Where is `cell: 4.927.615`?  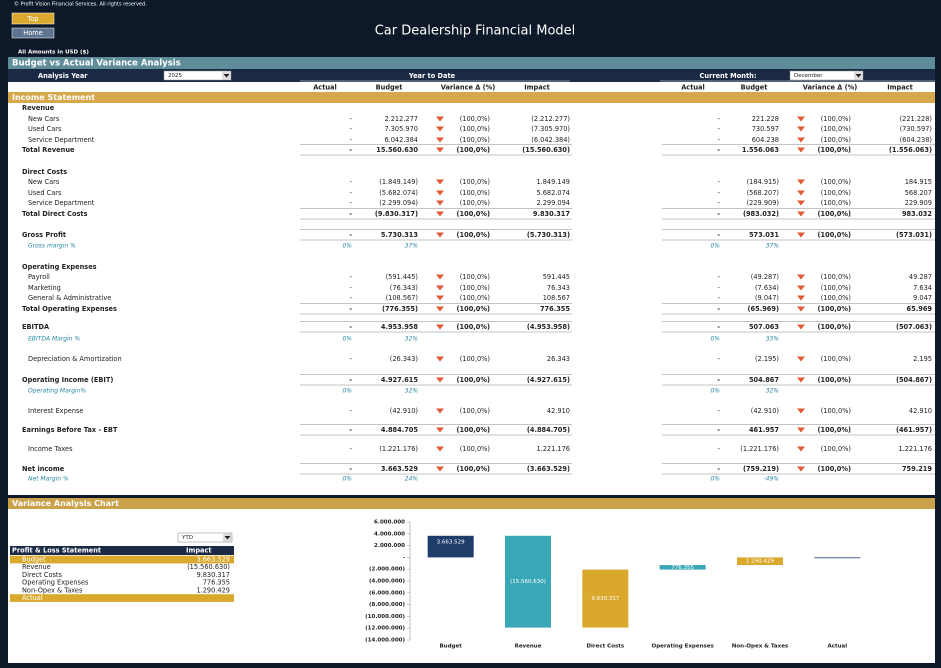 cell: 4.927.615 is located at coordinates (400, 380).